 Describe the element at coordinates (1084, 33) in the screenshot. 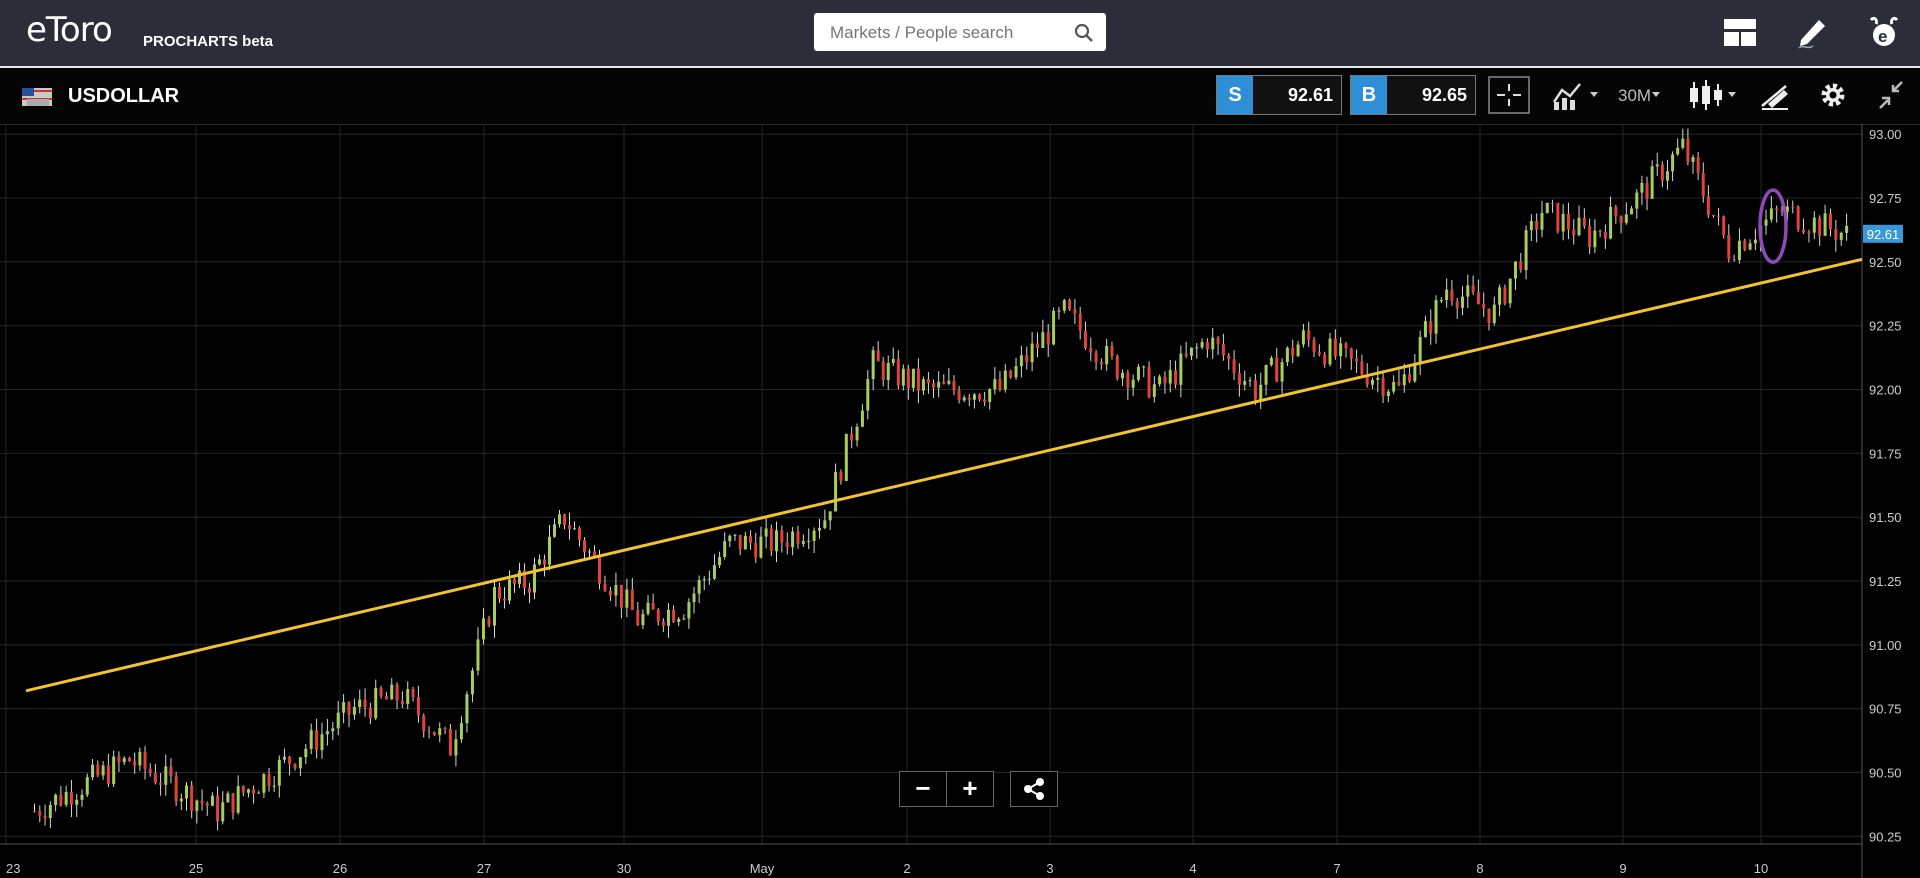

I see `search-icon` at that location.